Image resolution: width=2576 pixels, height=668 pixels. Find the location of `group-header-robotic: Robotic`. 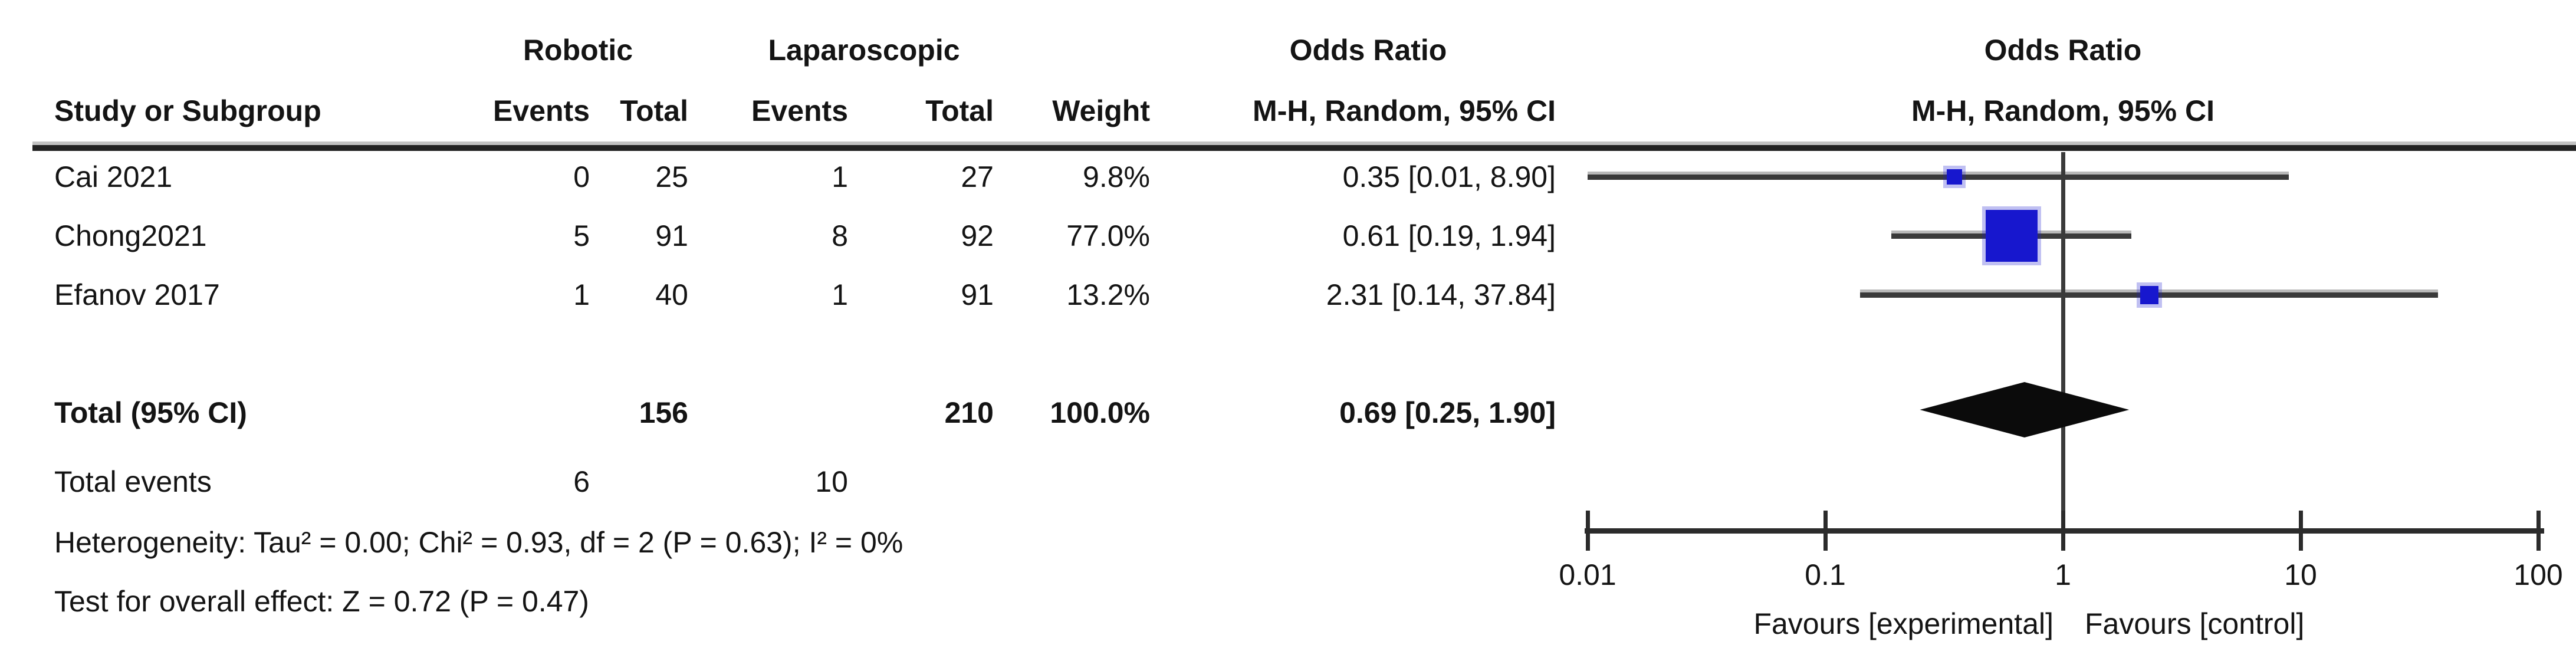

group-header-robotic: Robotic is located at coordinates (578, 50).